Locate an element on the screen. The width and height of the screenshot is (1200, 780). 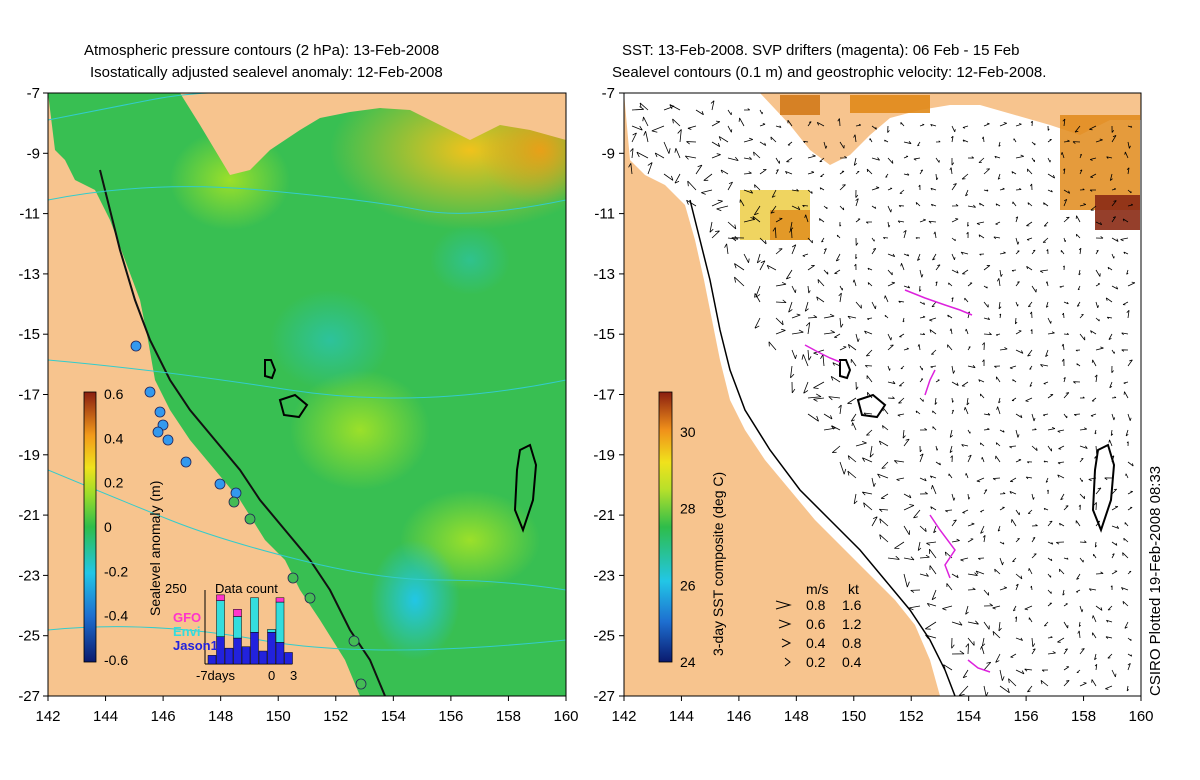
left-lat-label: -9 is located at coordinates (33, 153).